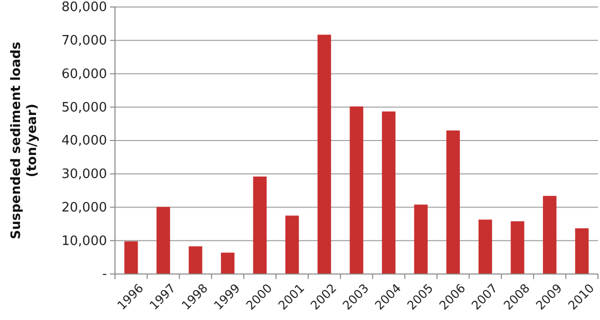 The height and width of the screenshot is (320, 600). What do you see at coordinates (84, 174) in the screenshot?
I see `y-tick-label: 30,000` at bounding box center [84, 174].